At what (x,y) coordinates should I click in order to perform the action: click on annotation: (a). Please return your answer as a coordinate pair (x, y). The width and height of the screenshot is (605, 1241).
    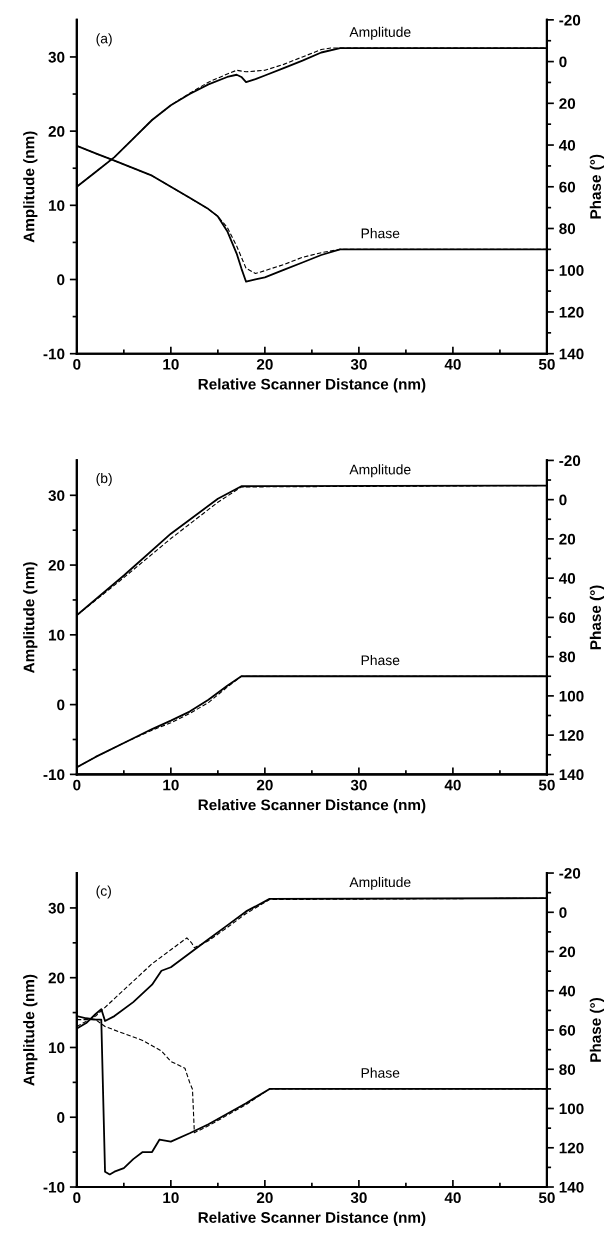
    Looking at the image, I should click on (104, 40).